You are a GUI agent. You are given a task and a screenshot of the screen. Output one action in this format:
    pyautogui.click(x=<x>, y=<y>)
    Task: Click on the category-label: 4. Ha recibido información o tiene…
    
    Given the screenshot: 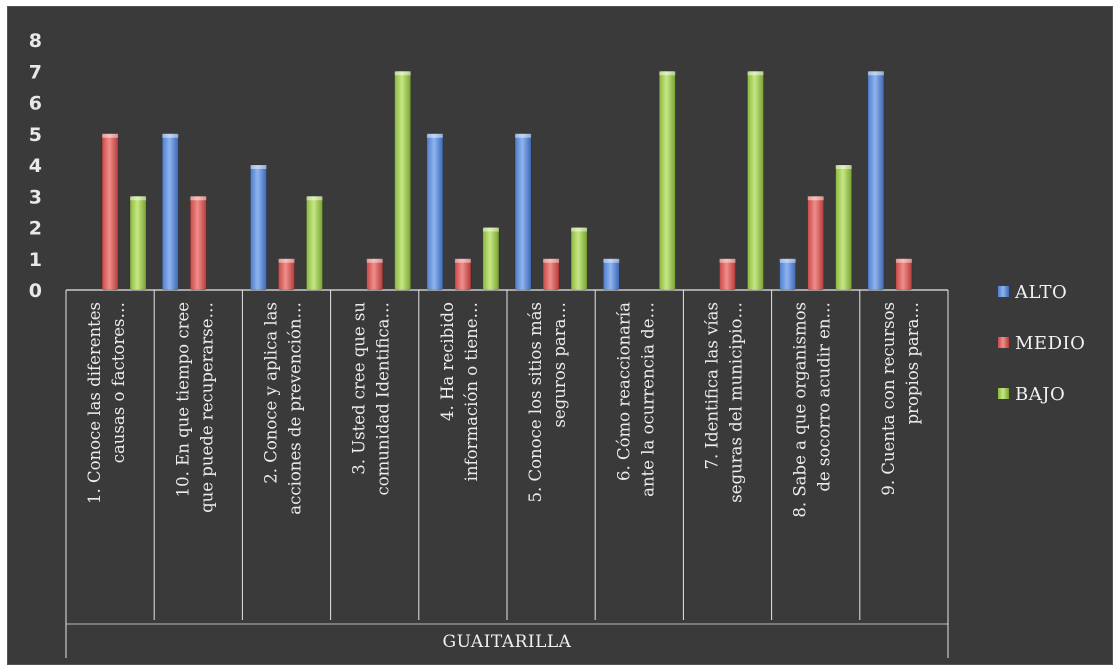 What is the action you would take?
    pyautogui.click(x=459, y=391)
    